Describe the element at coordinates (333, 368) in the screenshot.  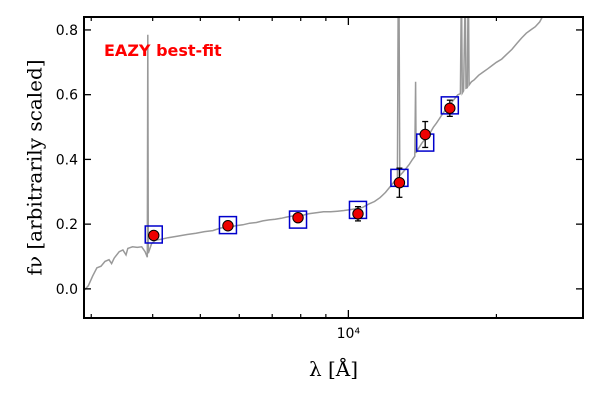
I see `x-axis-title: λ [Å]` at that location.